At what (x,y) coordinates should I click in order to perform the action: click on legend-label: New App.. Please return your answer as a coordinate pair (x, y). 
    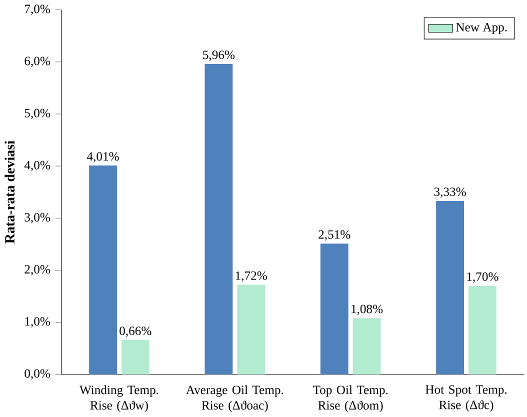
    Looking at the image, I should click on (481, 28).